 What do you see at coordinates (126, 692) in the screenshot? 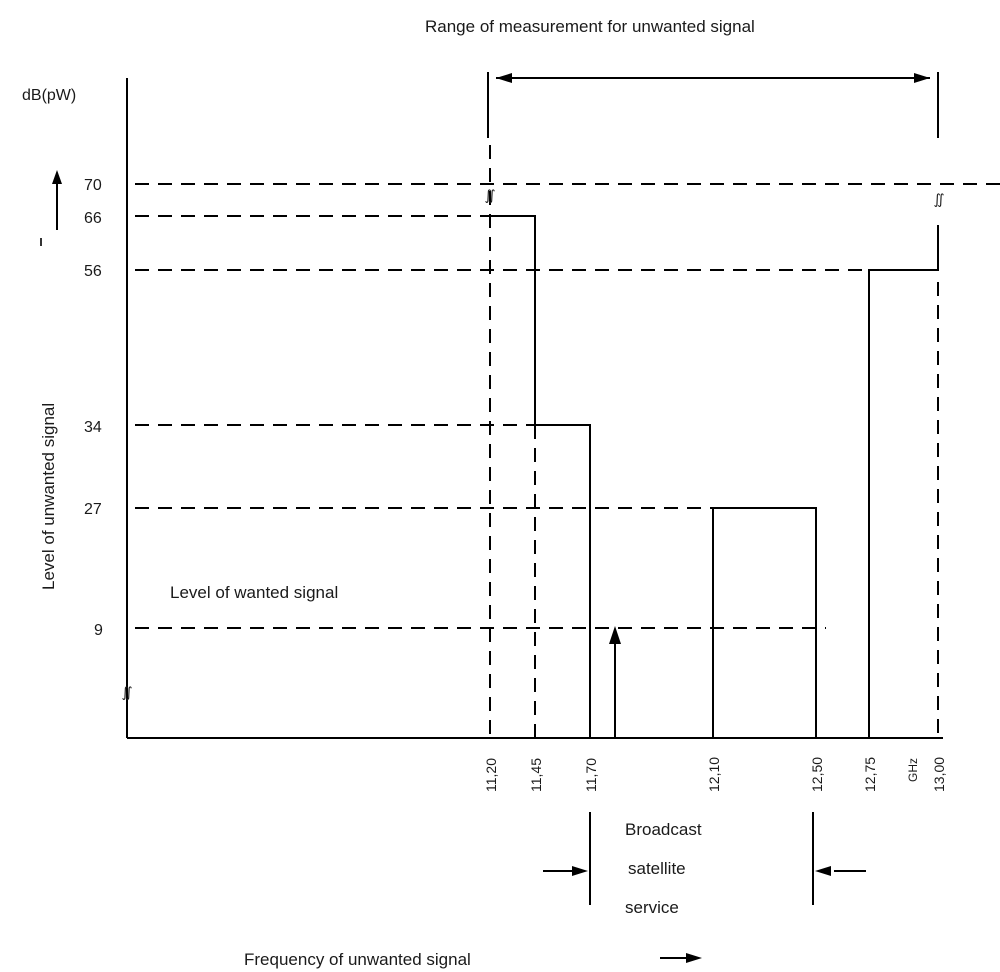
I see `break-mark-y-axis: ∬` at bounding box center [126, 692].